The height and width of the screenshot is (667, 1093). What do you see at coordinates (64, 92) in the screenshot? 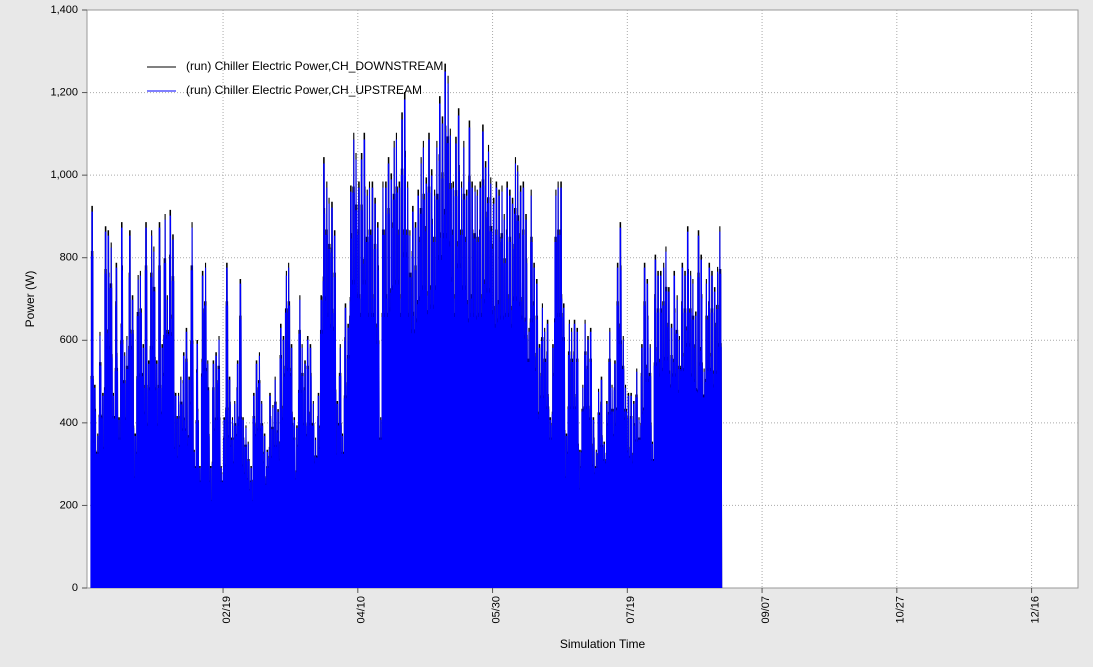
I see `y-tick-label: 1,200` at bounding box center [64, 92].